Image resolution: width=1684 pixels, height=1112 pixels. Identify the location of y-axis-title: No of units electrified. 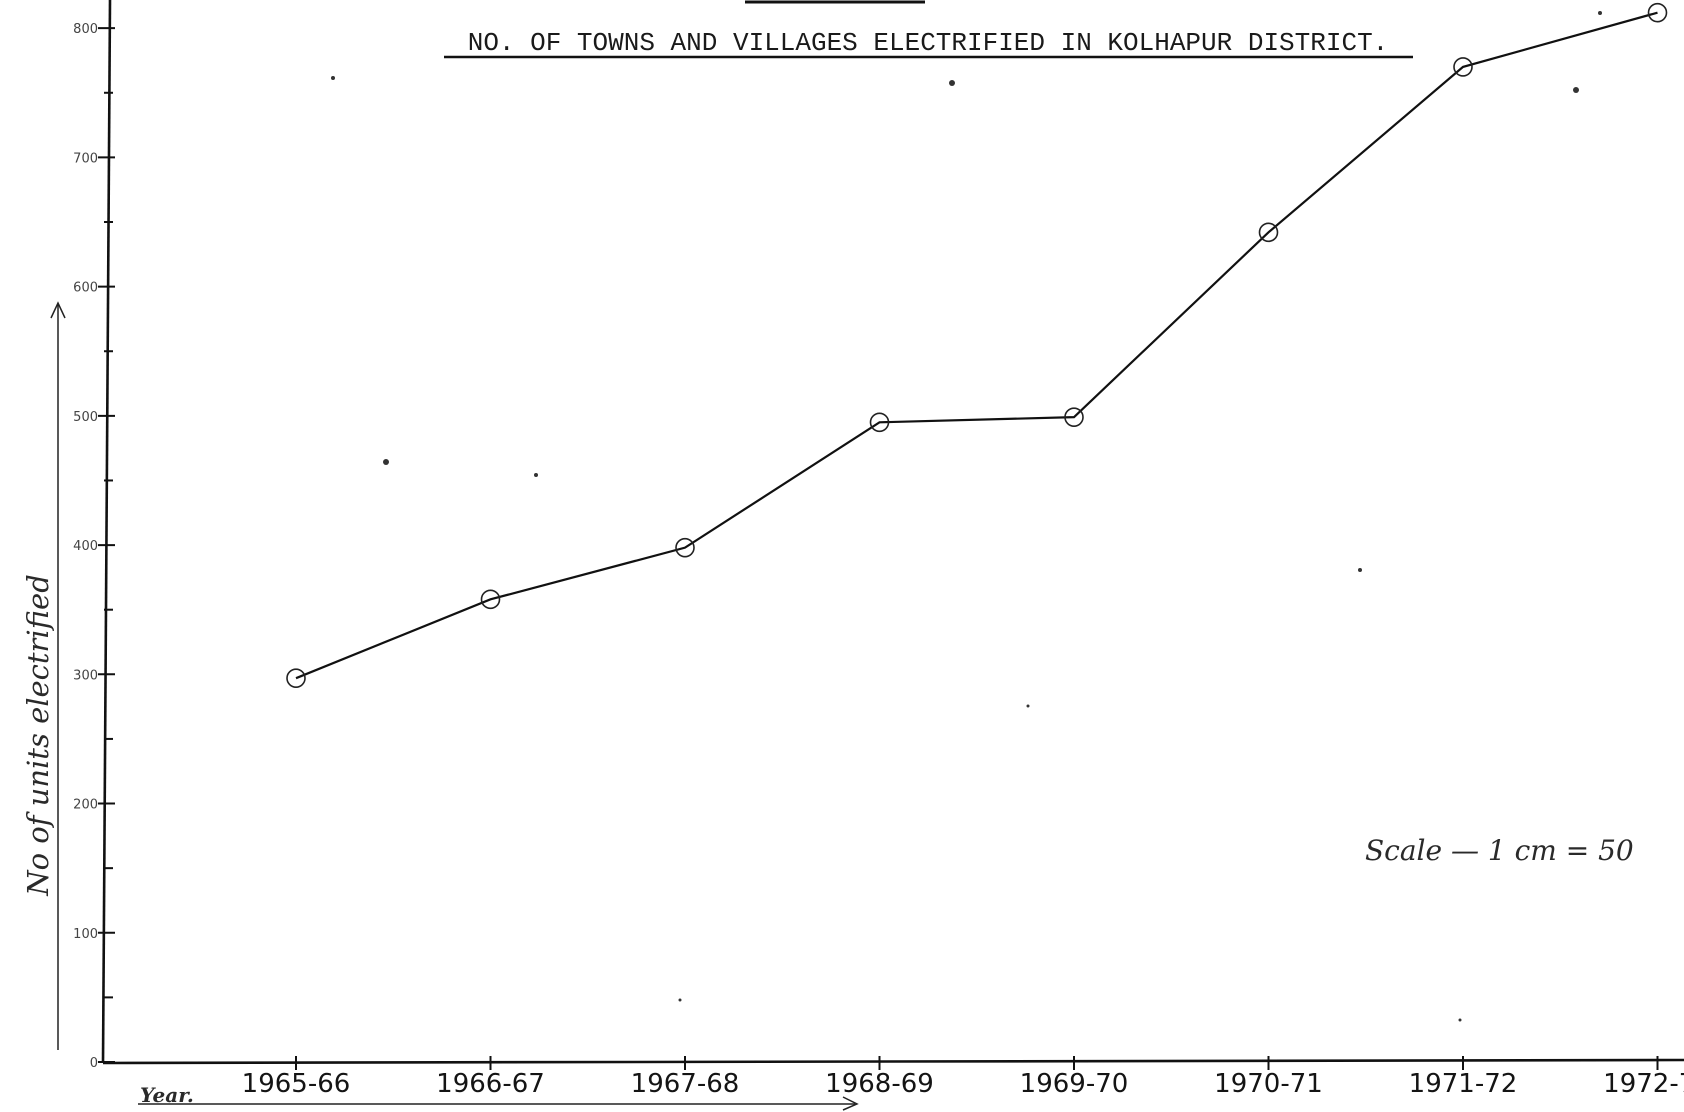
(38, 735).